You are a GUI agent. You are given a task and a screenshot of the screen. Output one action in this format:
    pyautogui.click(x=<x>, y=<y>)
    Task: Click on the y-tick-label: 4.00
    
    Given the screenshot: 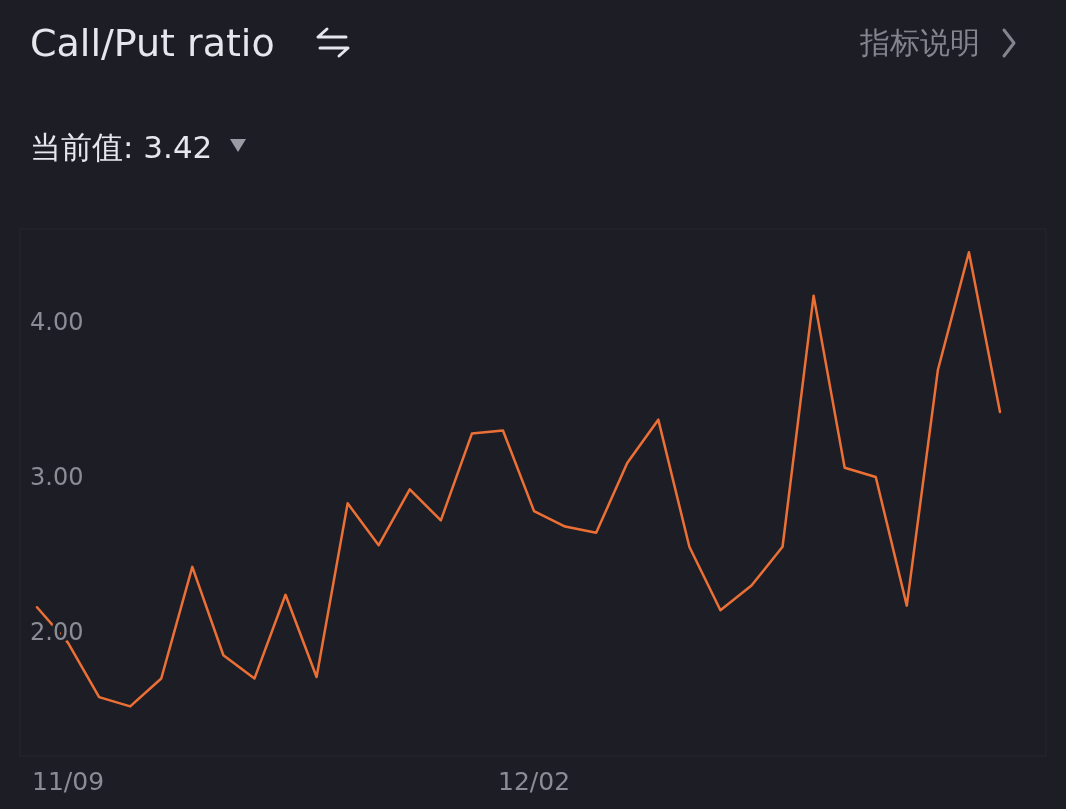 What is the action you would take?
    pyautogui.click(x=57, y=322)
    